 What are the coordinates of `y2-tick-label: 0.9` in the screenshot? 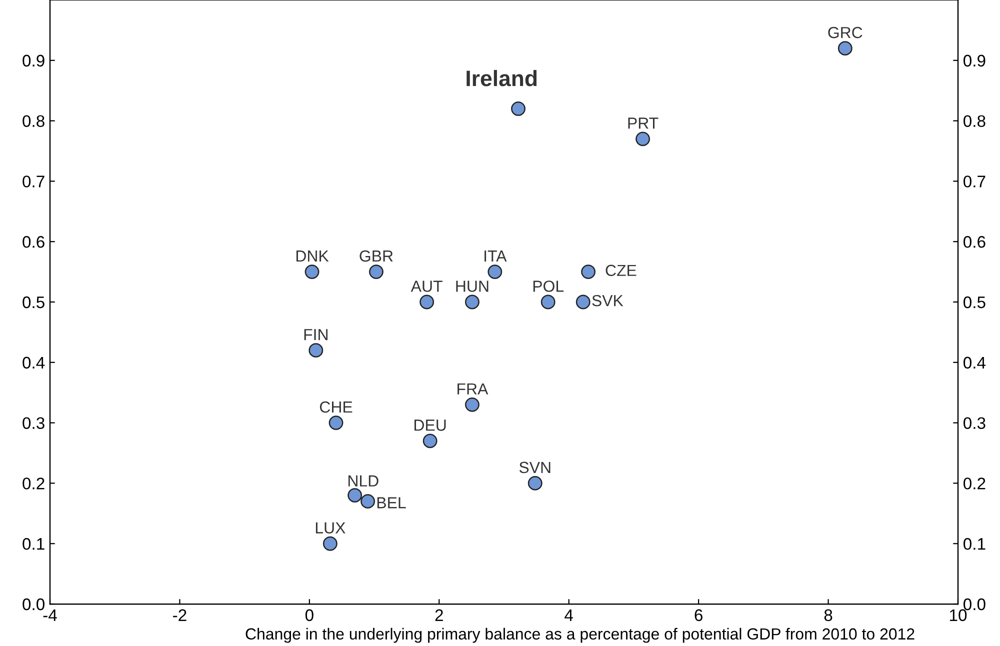 It's located at (975, 60).